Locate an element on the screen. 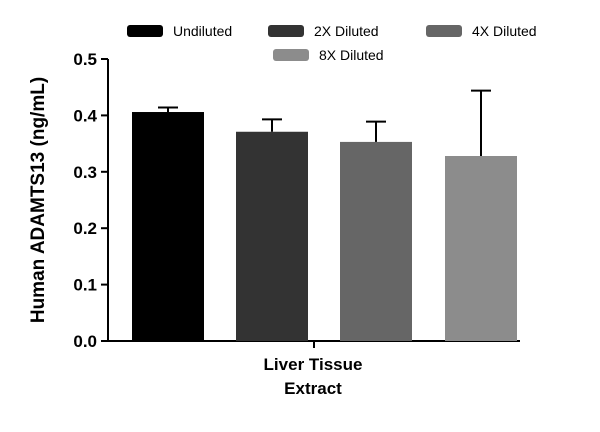  y-tick-label: 0.3 is located at coordinates (85, 172).